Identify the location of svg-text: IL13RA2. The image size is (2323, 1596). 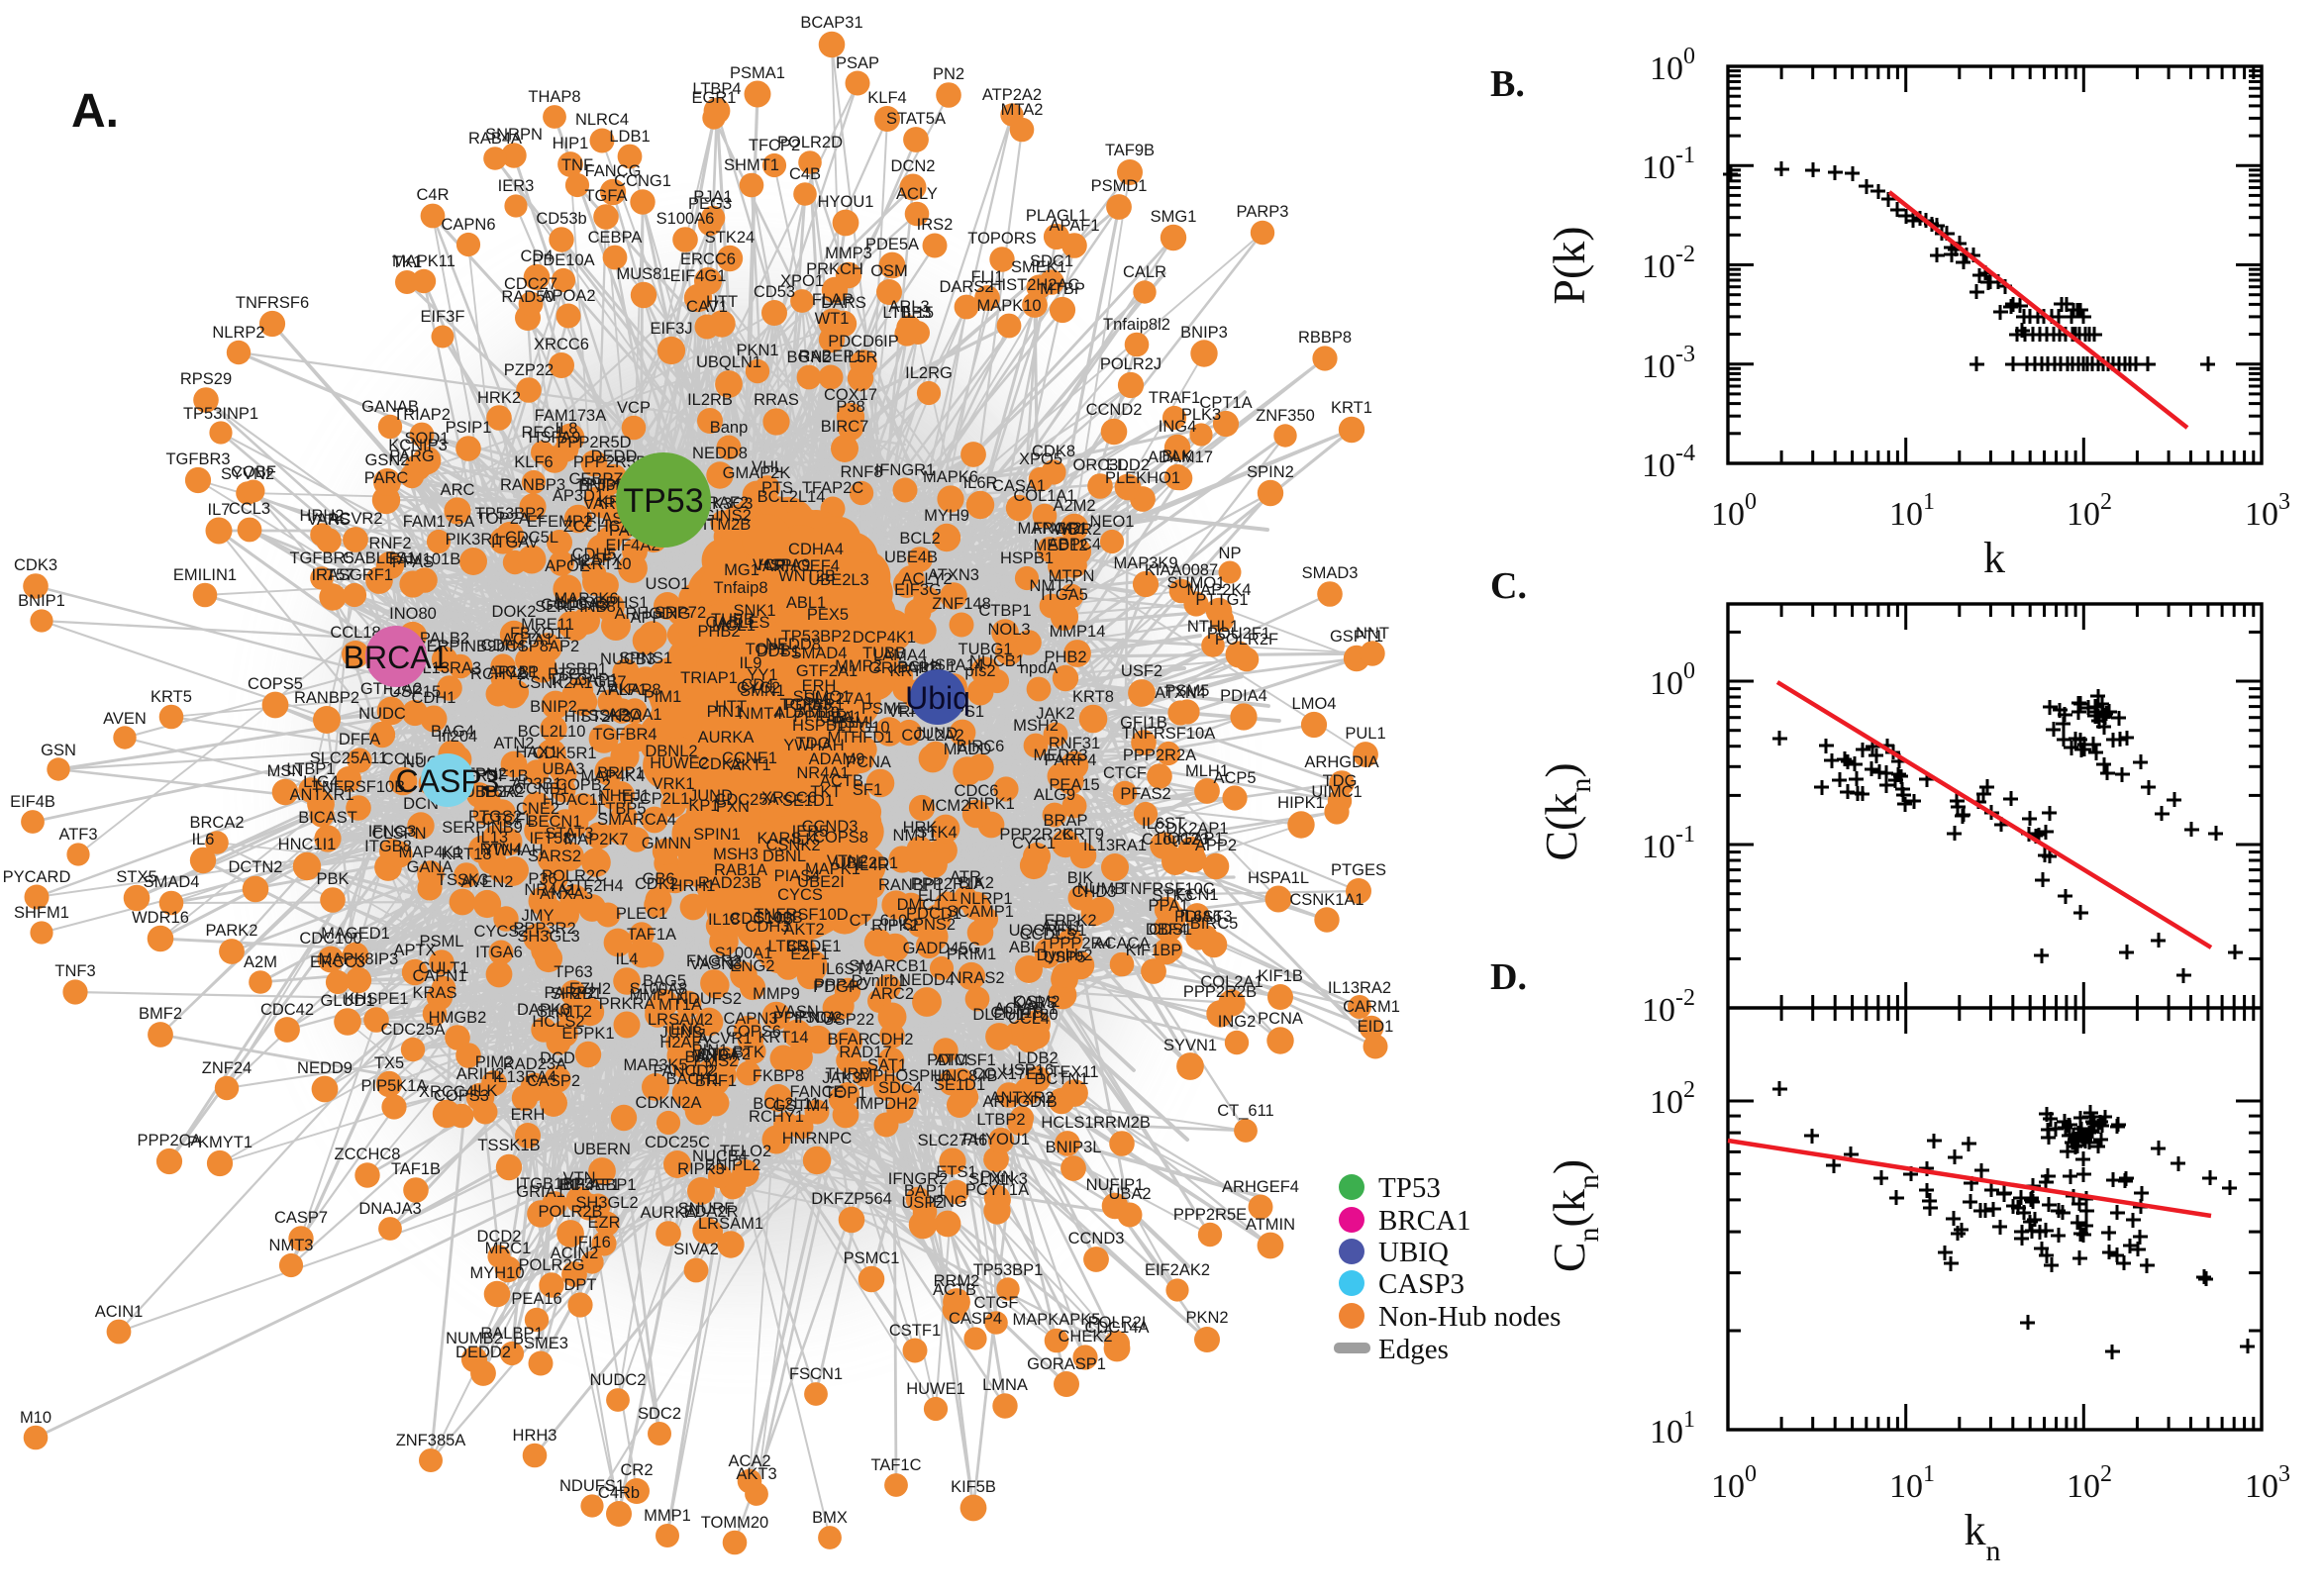
(1359, 988).